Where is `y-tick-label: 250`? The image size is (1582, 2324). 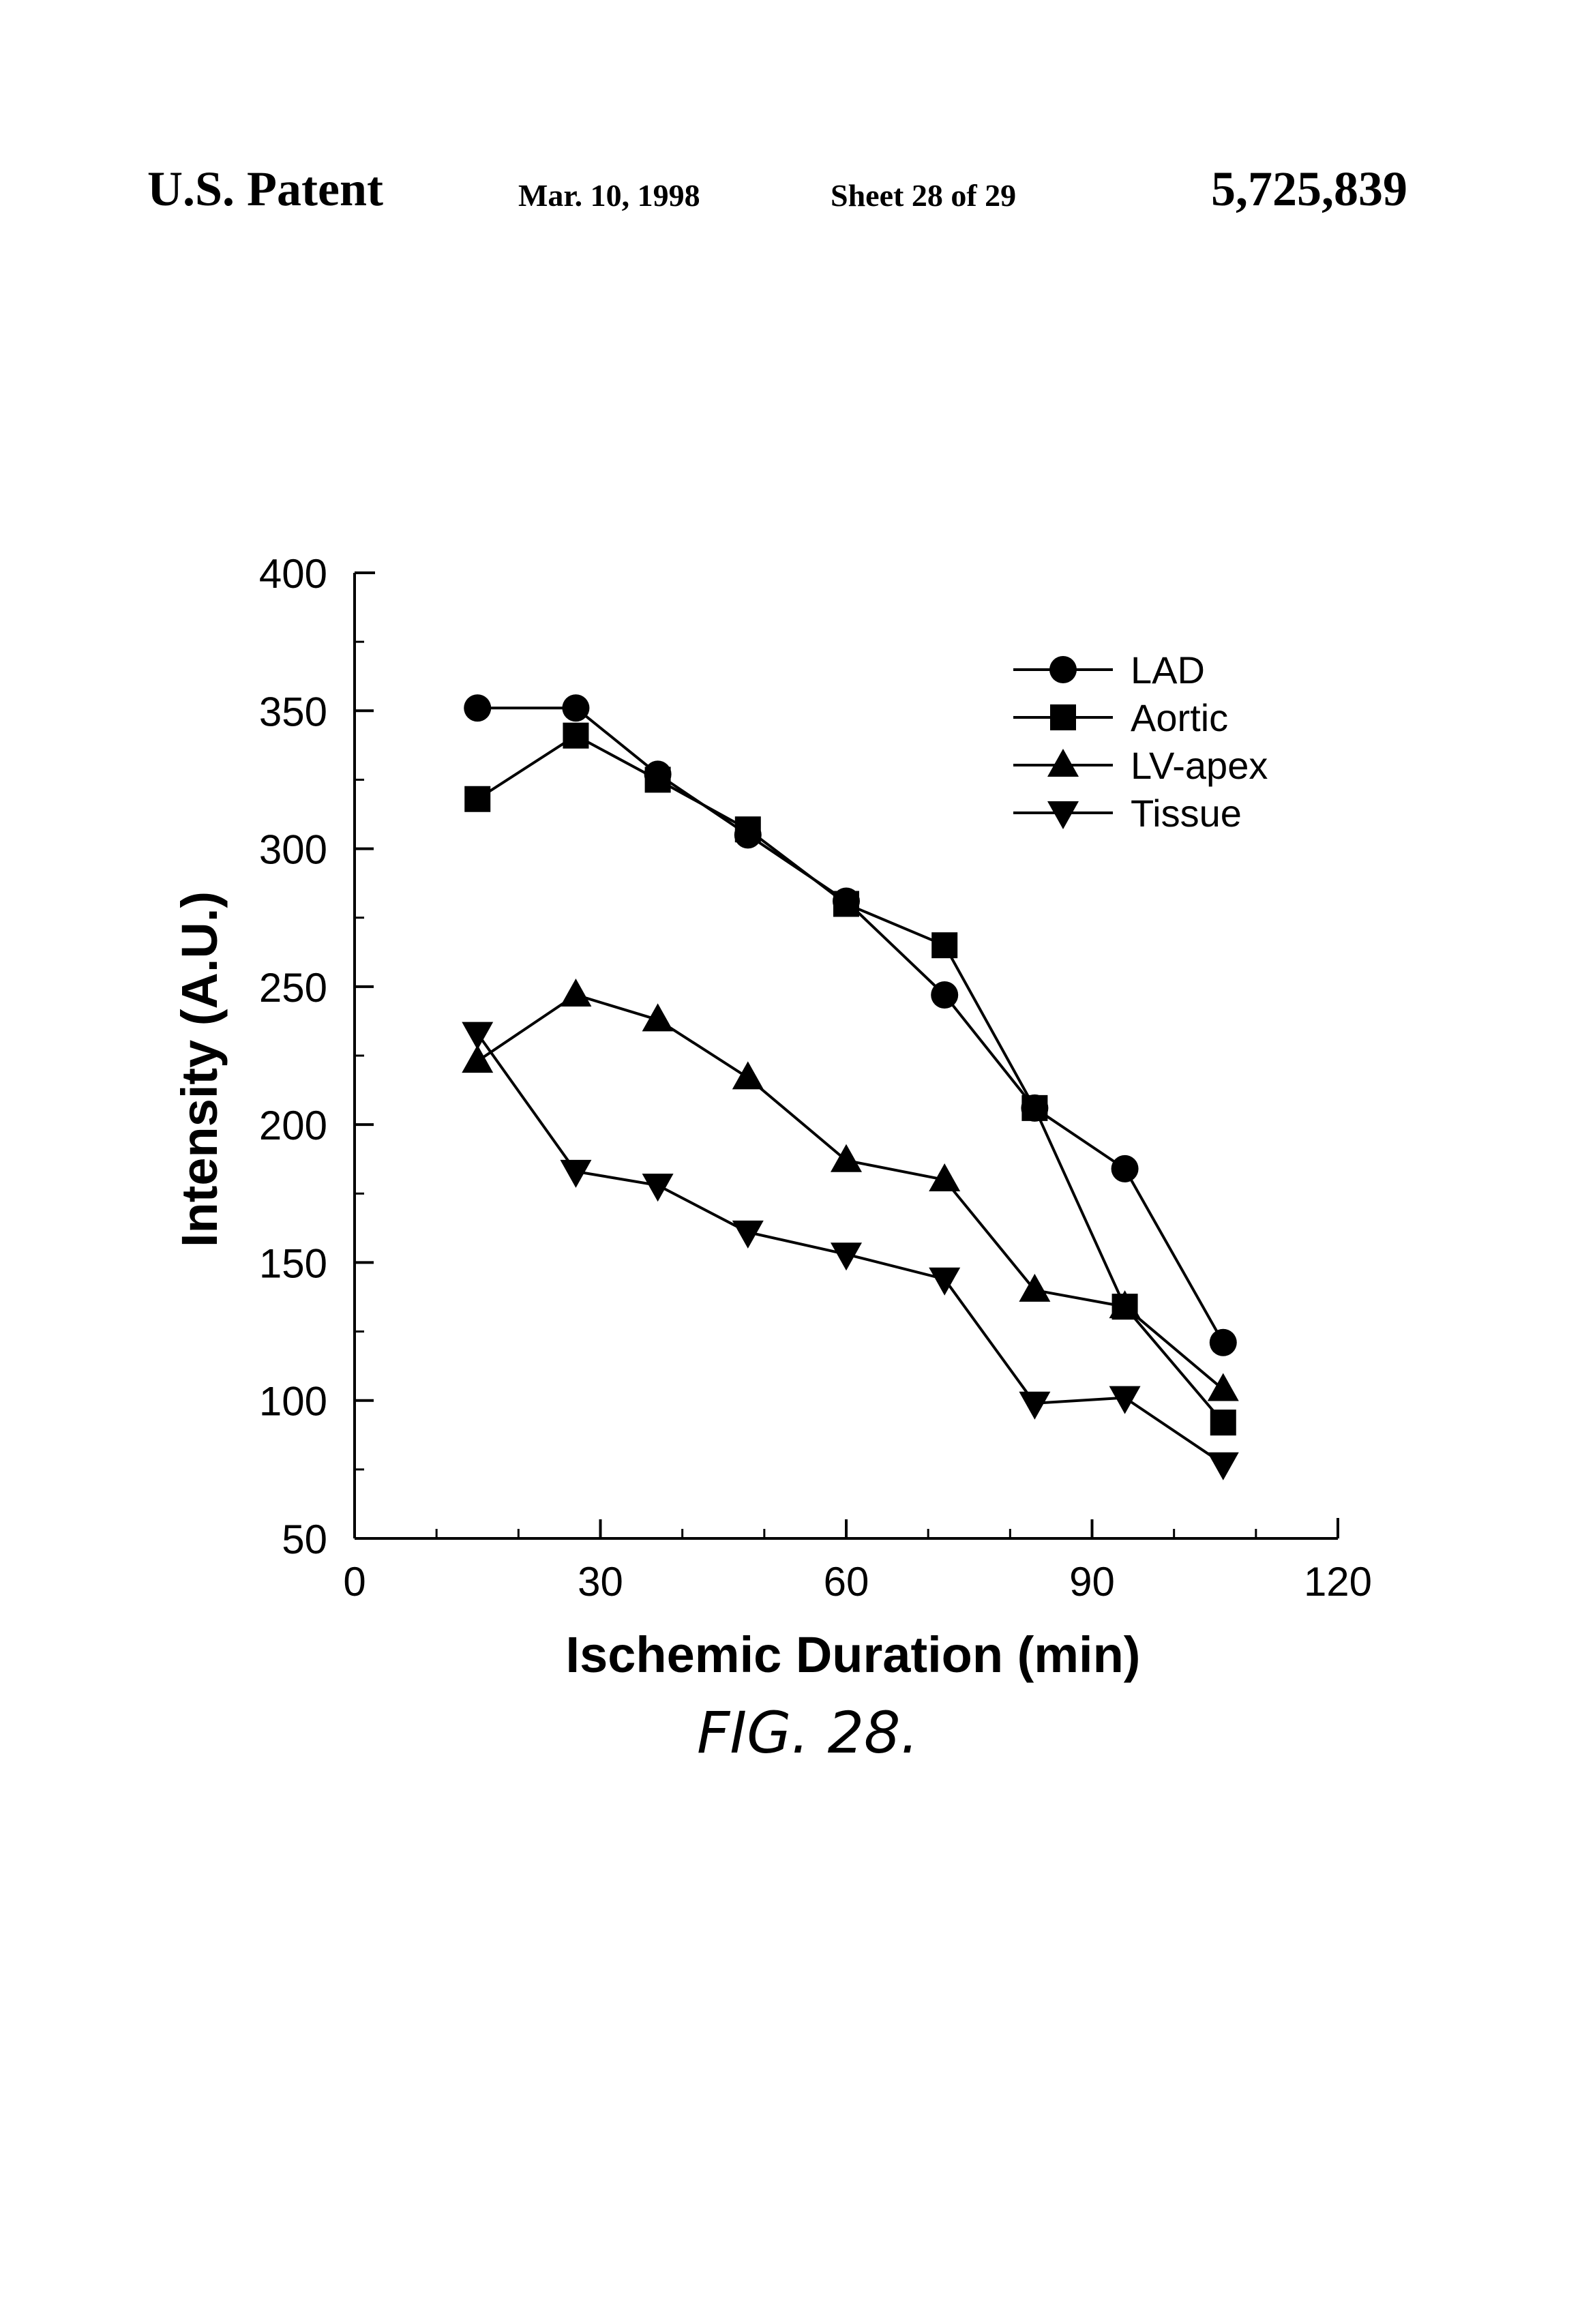
y-tick-label: 250 is located at coordinates (293, 988).